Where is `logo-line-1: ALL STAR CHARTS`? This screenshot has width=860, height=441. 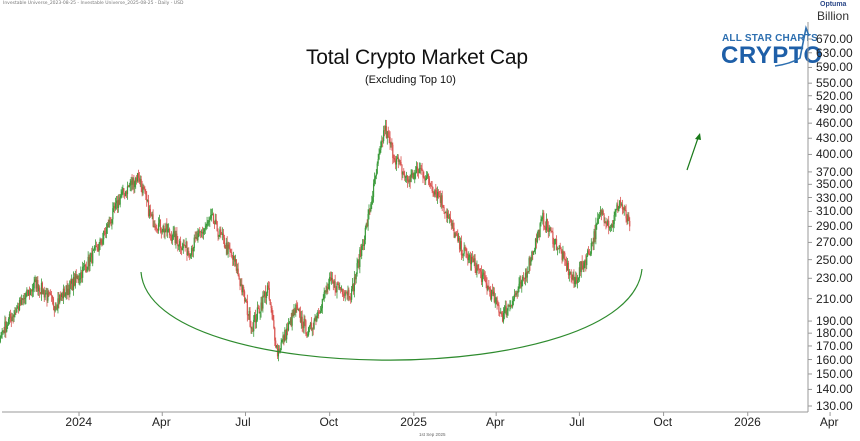 logo-line-1: ALL STAR CHARTS is located at coordinates (770, 38).